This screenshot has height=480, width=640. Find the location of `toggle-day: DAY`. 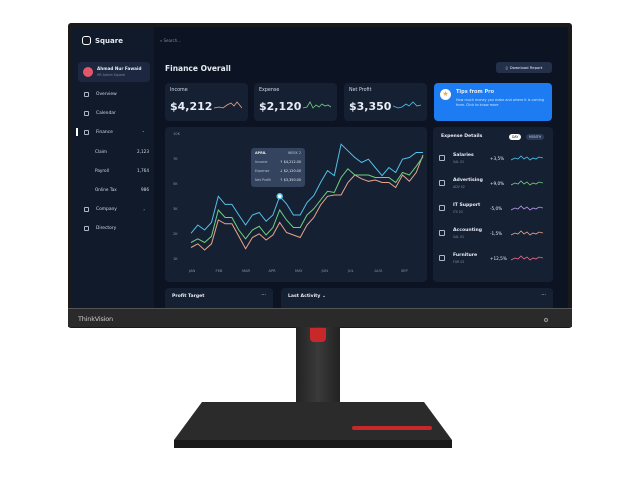

toggle-day: DAY is located at coordinates (515, 137).